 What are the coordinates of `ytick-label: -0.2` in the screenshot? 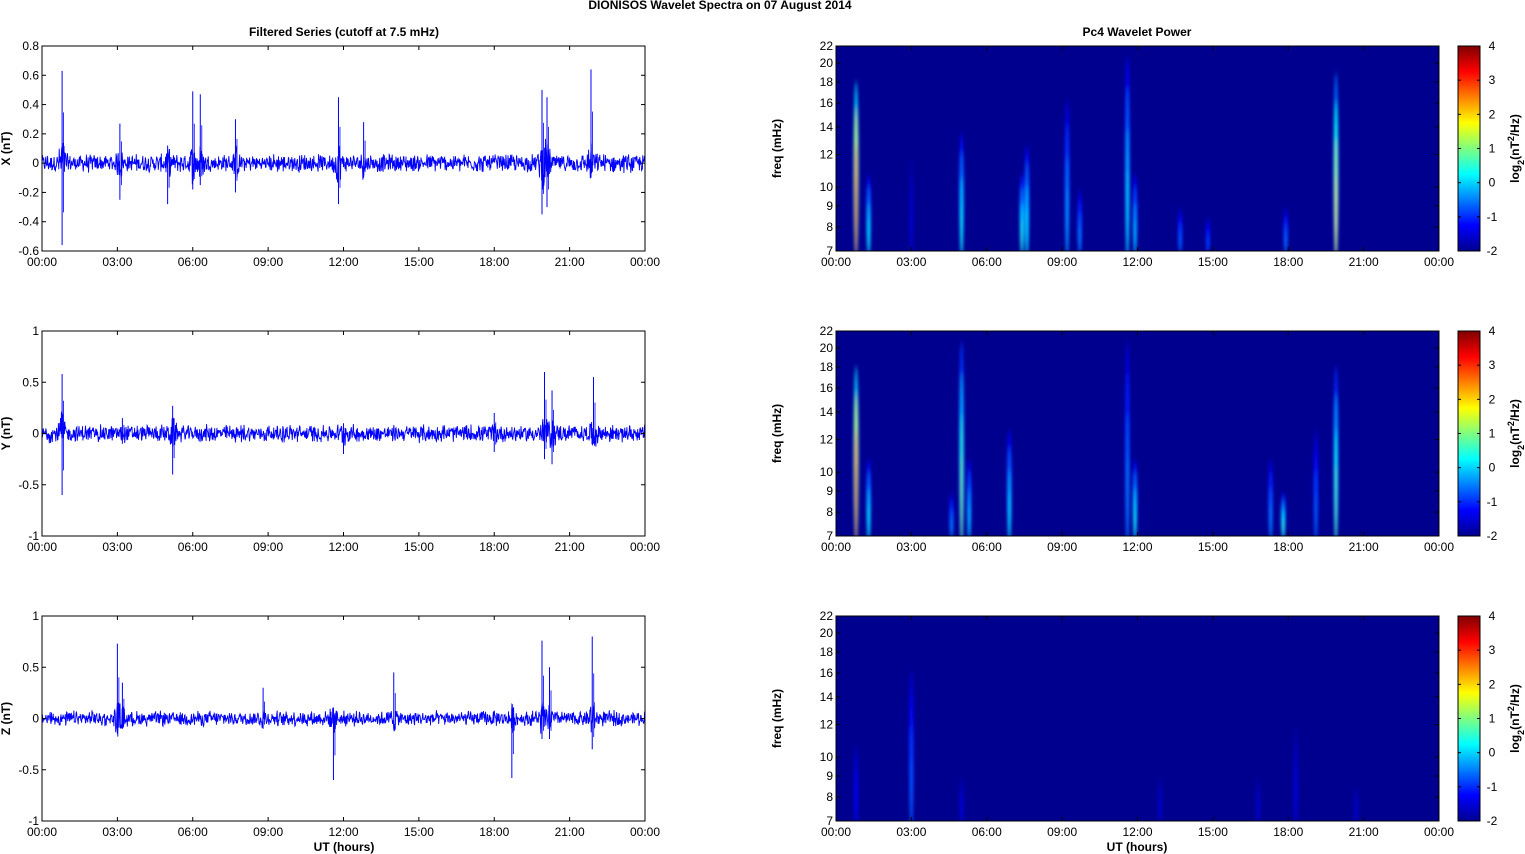 It's located at (28, 192).